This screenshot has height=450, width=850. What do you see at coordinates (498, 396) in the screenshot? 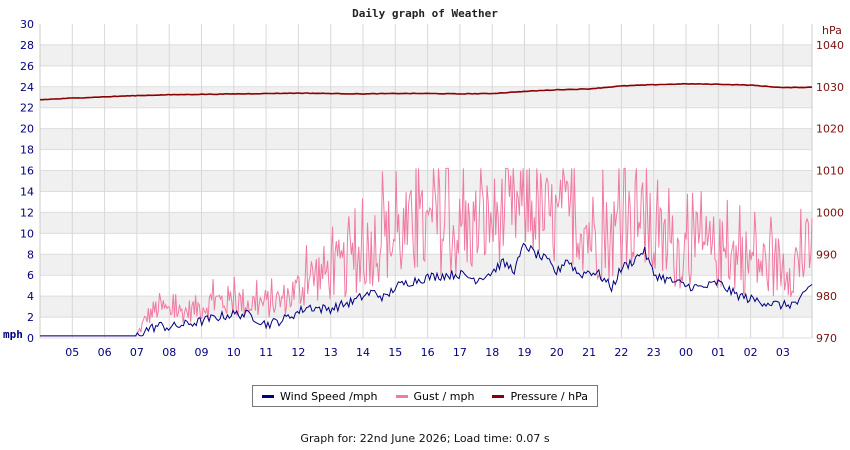
I see `legend-swatch-pressure` at bounding box center [498, 396].